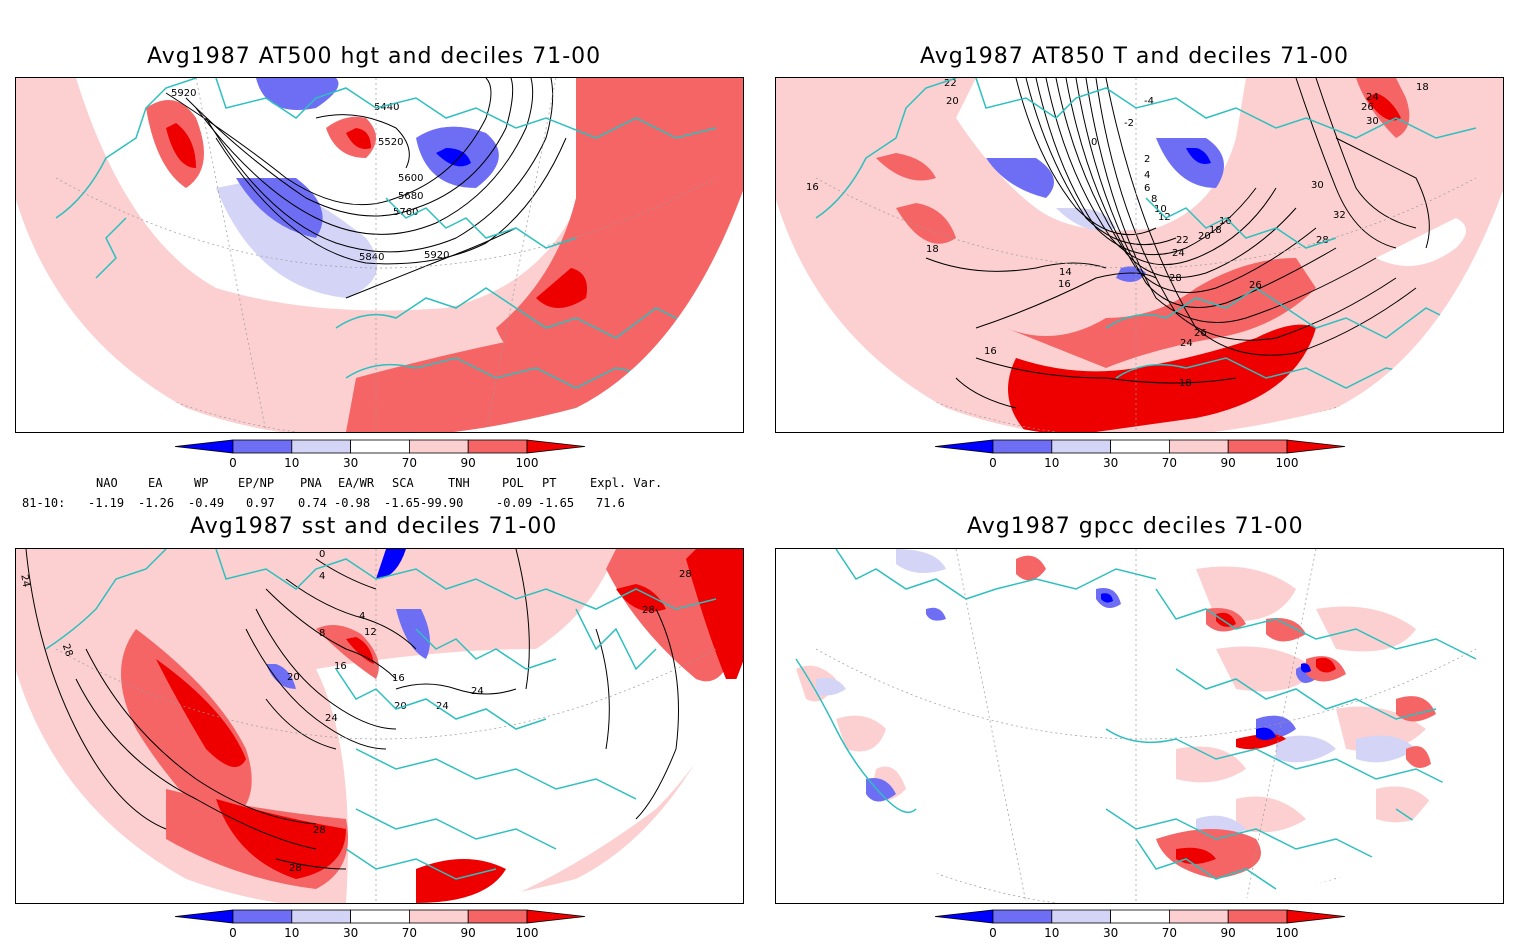 This screenshot has width=1520, height=952. I want to click on index-value: -99.90, so click(442, 503).